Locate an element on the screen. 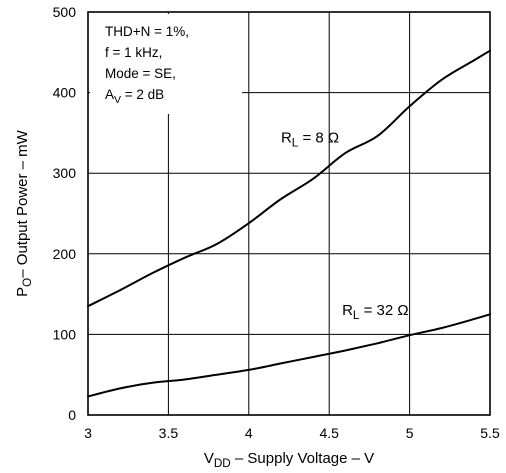 Image resolution: width=506 pixels, height=473 pixels. x-tick-label: 3.5 is located at coordinates (169, 433).